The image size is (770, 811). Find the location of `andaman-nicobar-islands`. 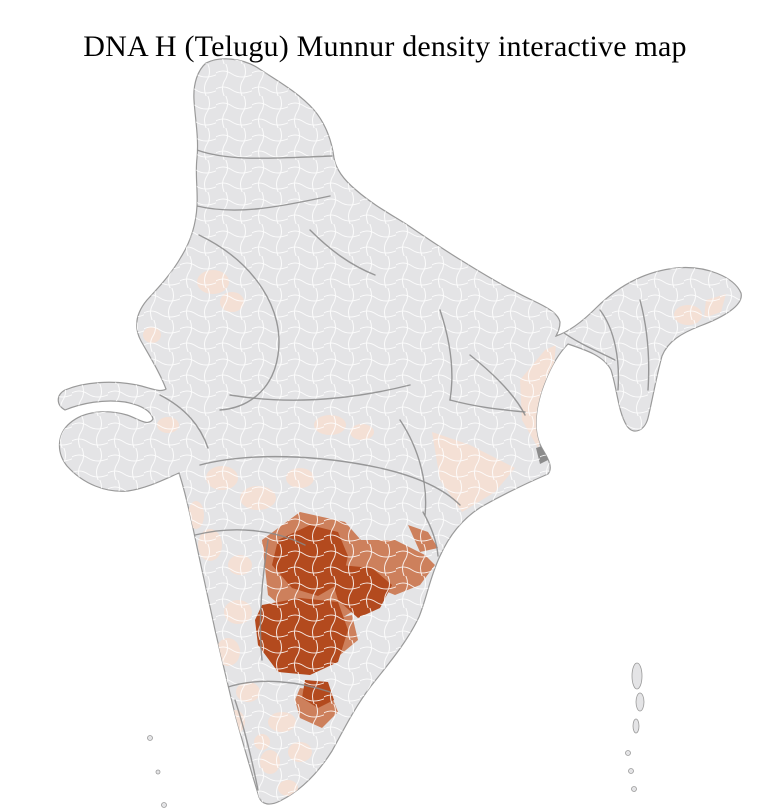

andaman-nicobar-islands is located at coordinates (635, 727).